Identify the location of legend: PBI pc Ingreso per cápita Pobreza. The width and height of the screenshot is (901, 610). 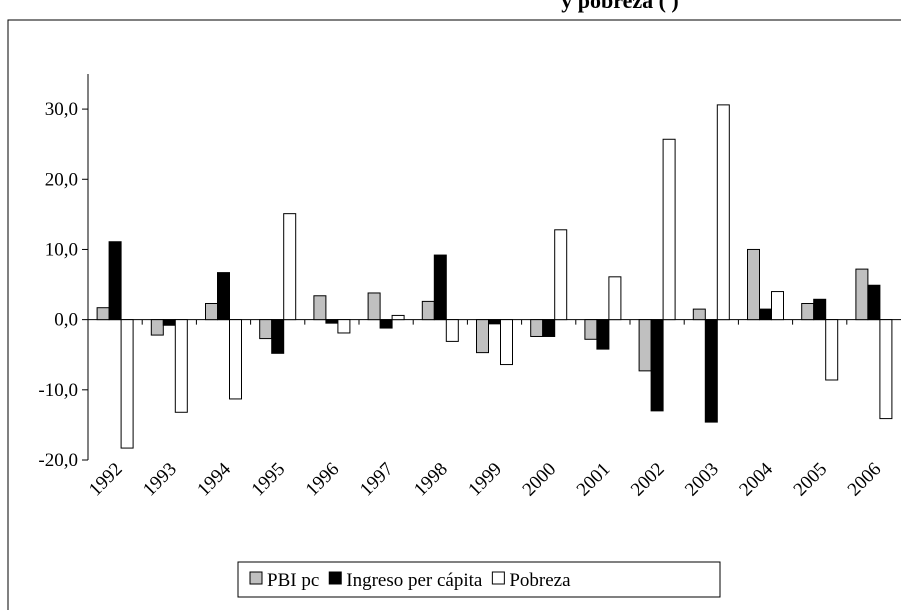
(479, 579).